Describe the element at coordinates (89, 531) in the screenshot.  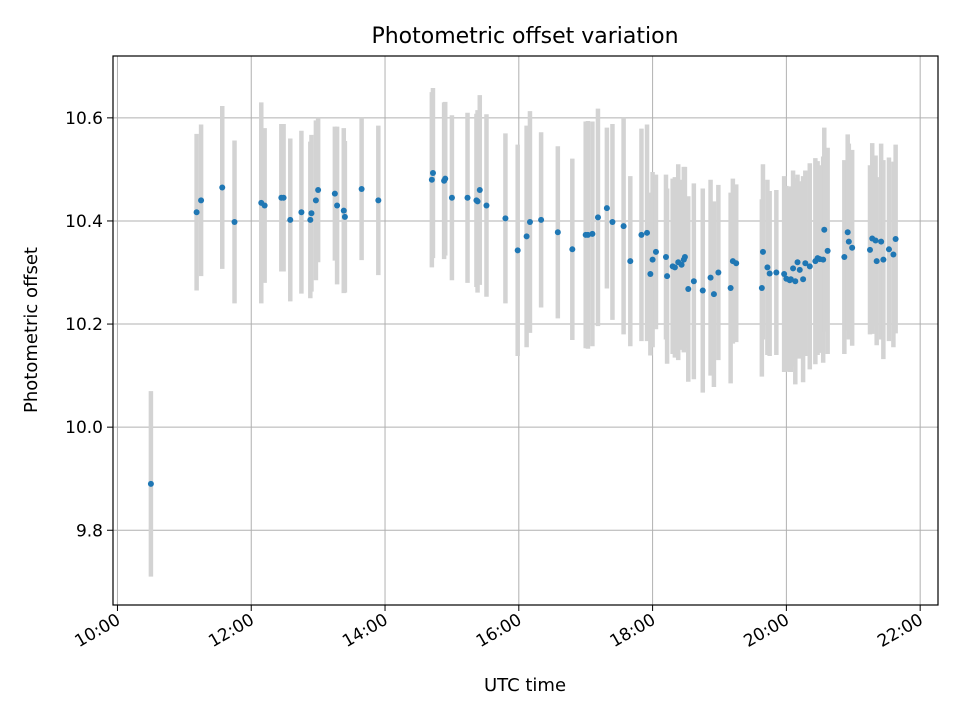
I see `y-tick-label: 9.8` at that location.